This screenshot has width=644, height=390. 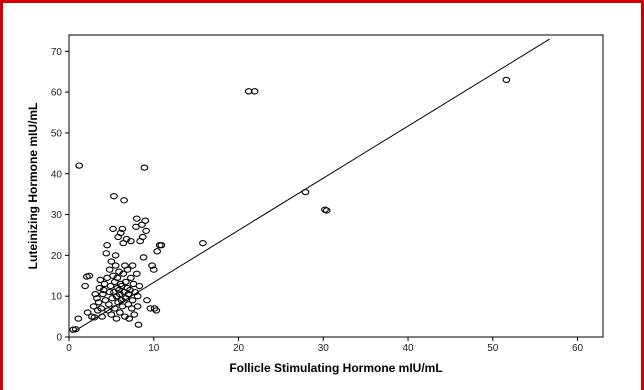 I want to click on x-tick-label: 10, so click(x=154, y=348).